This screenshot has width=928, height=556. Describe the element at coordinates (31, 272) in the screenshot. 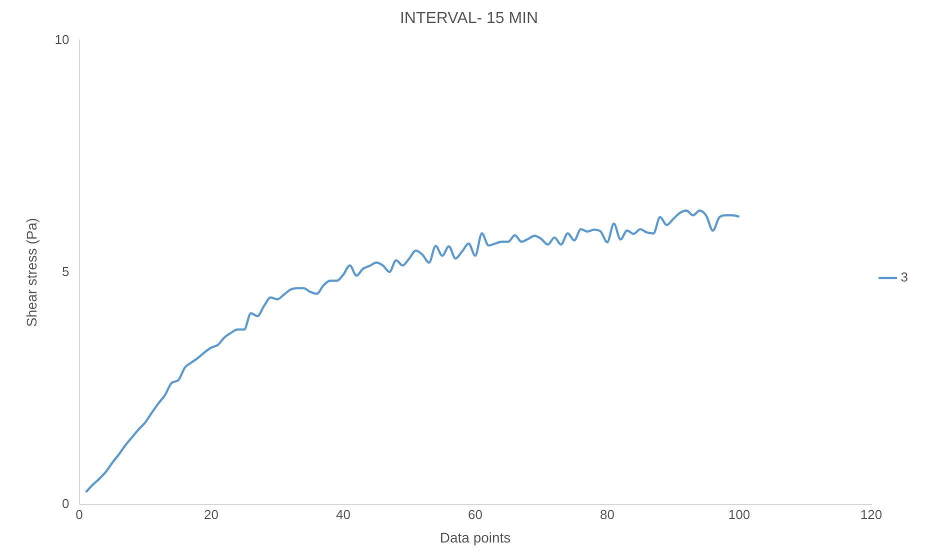

I see `y-axis-title: Shear stress (Pa)` at that location.